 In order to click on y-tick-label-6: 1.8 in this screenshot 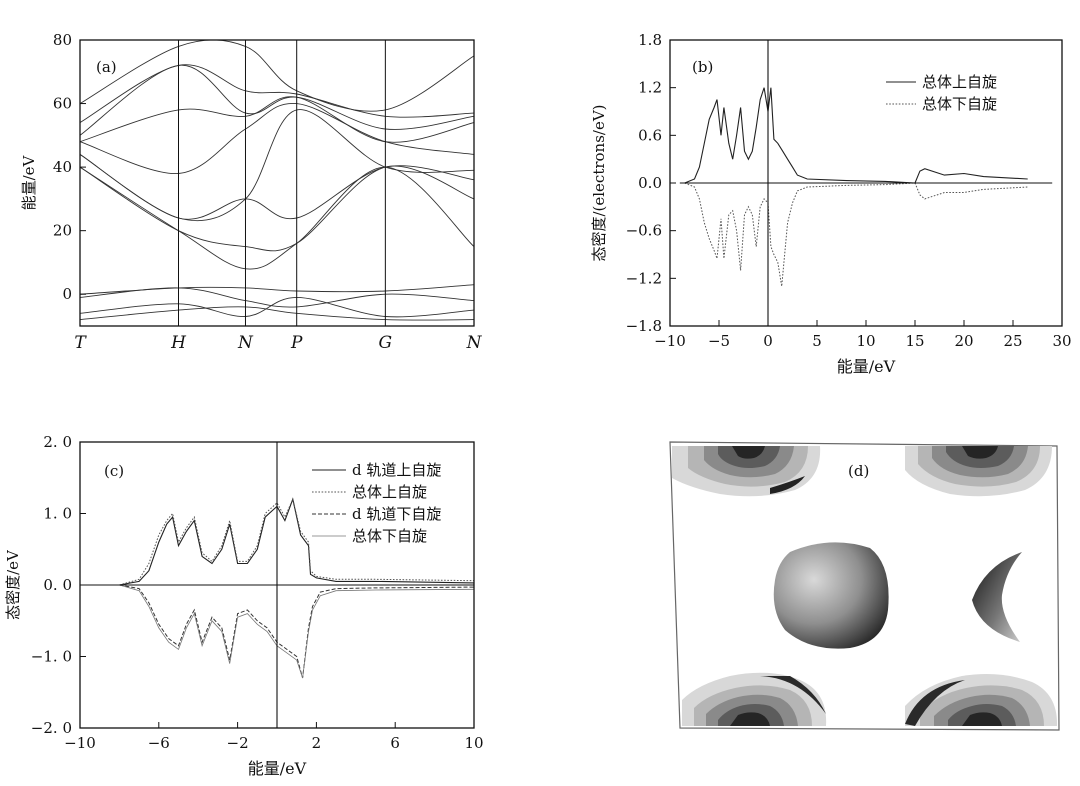, I will do `click(650, 40)`.